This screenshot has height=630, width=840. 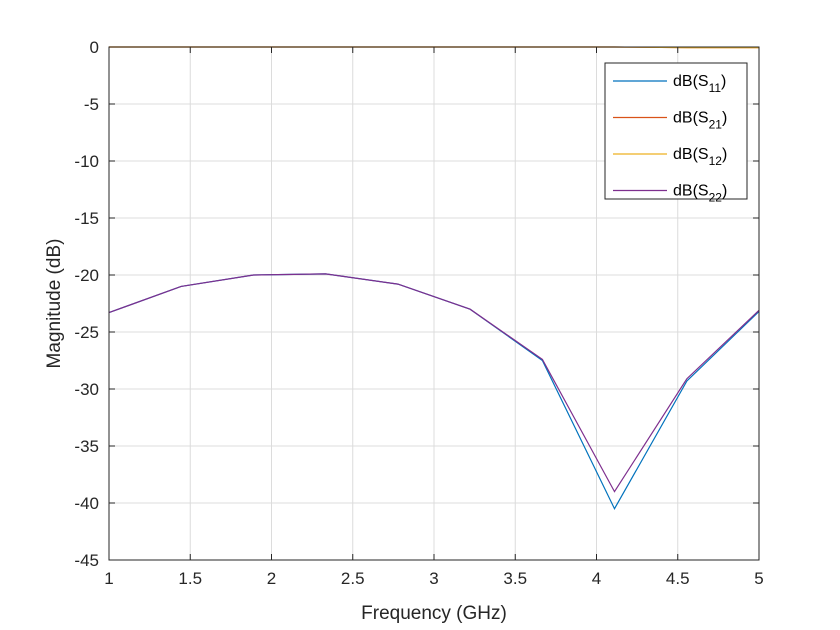 I want to click on y-tick-label: -35, so click(x=86, y=446).